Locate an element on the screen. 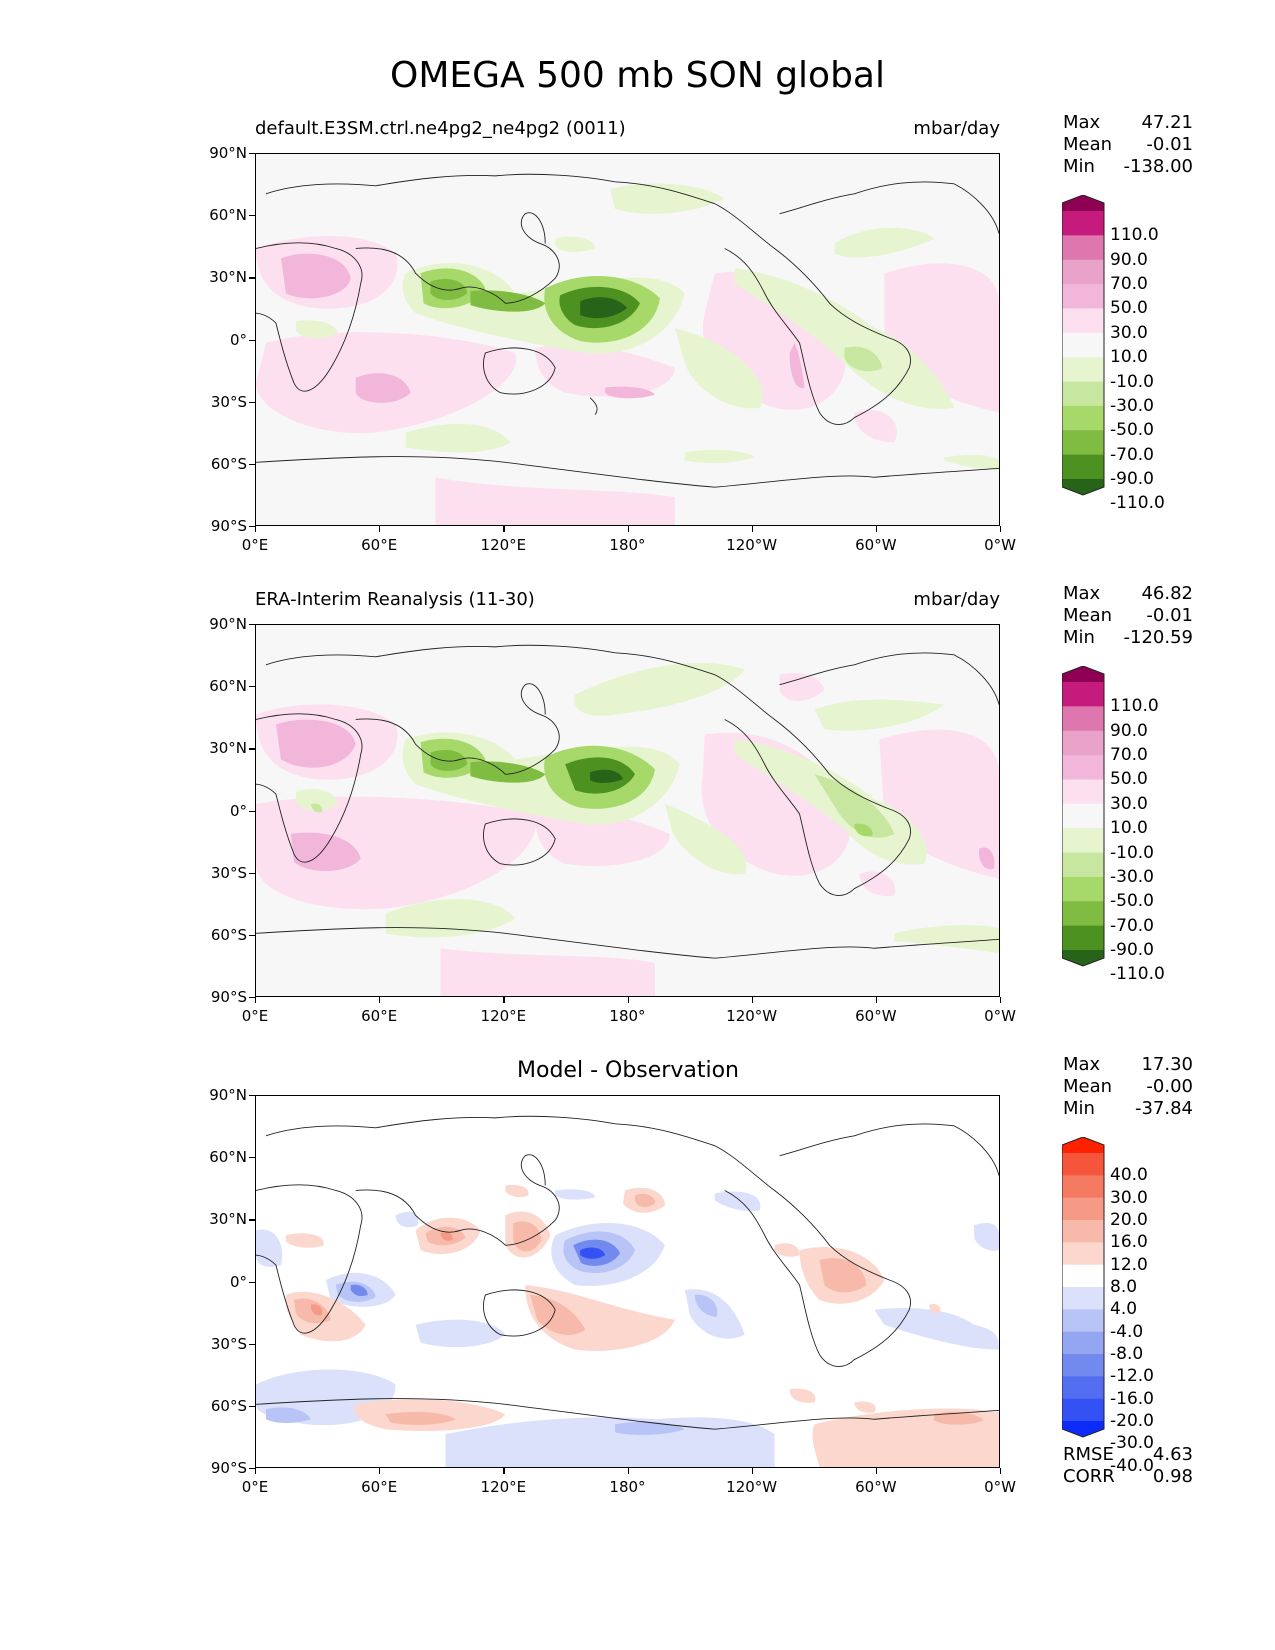  stat-label: Mean is located at coordinates (1088, 615).